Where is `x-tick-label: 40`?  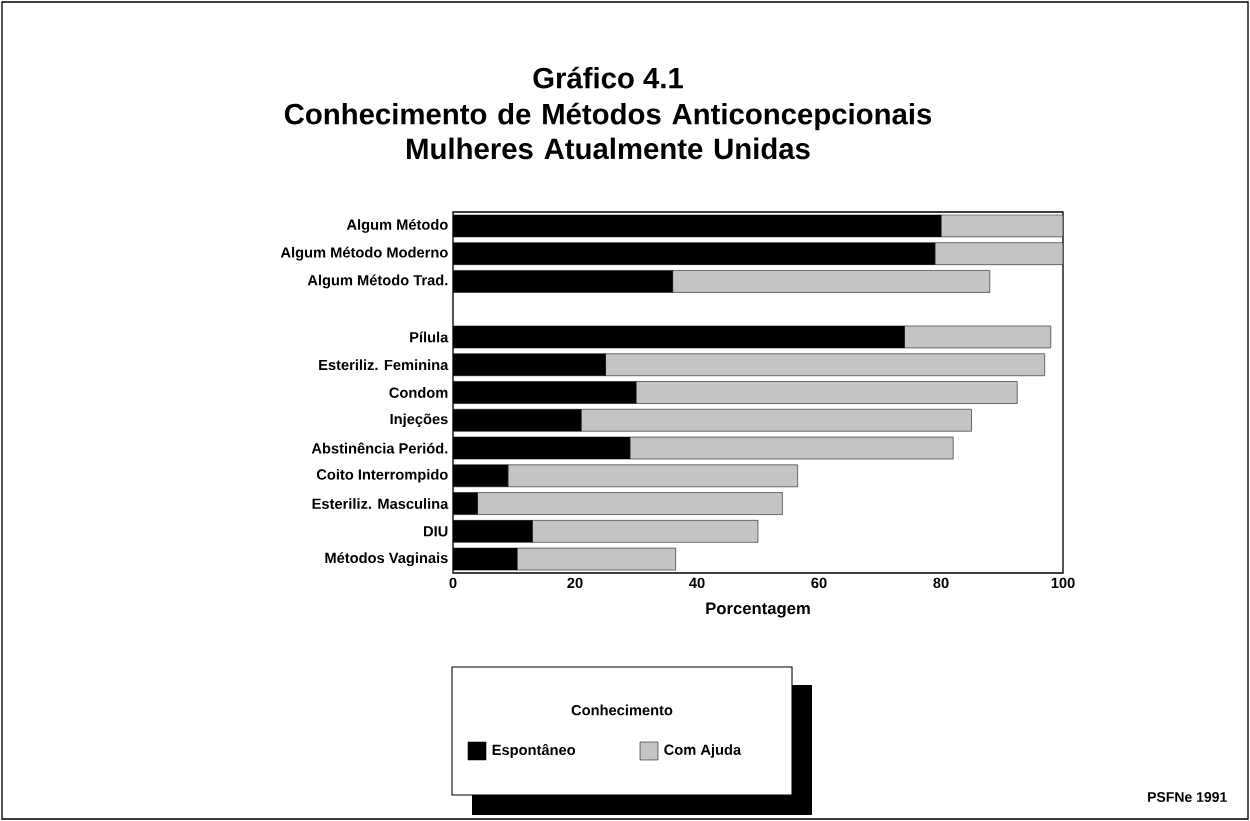
x-tick-label: 40 is located at coordinates (697, 583).